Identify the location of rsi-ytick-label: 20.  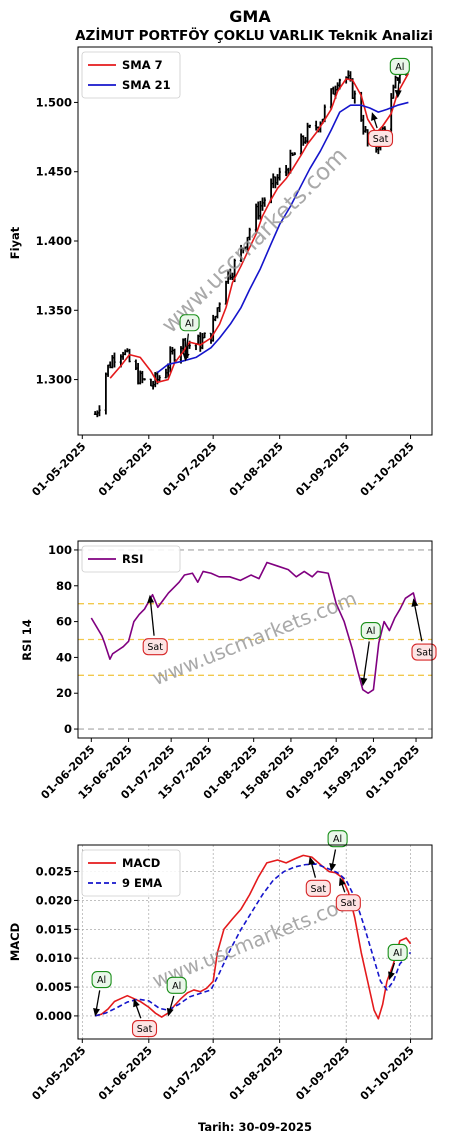
(64, 693).